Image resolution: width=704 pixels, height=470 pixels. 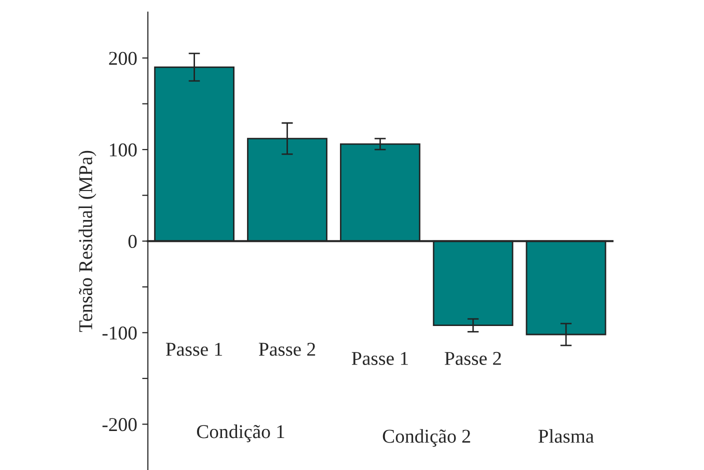 I want to click on annotation: Condição 2, so click(x=426, y=438).